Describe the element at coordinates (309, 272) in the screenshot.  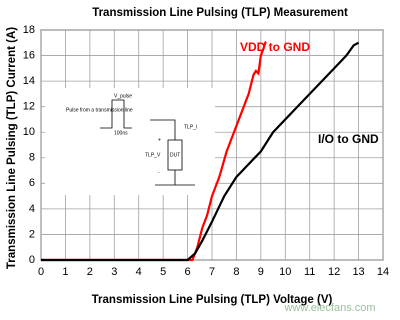
I see `x-tick-label: 11` at that location.